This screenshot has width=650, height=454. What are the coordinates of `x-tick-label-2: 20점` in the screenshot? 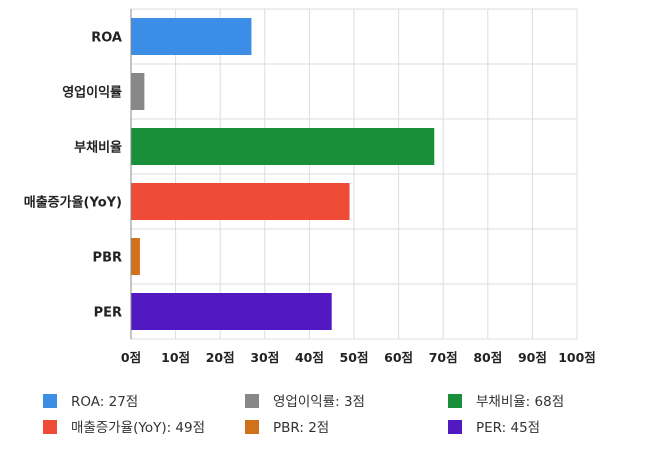 It's located at (220, 357).